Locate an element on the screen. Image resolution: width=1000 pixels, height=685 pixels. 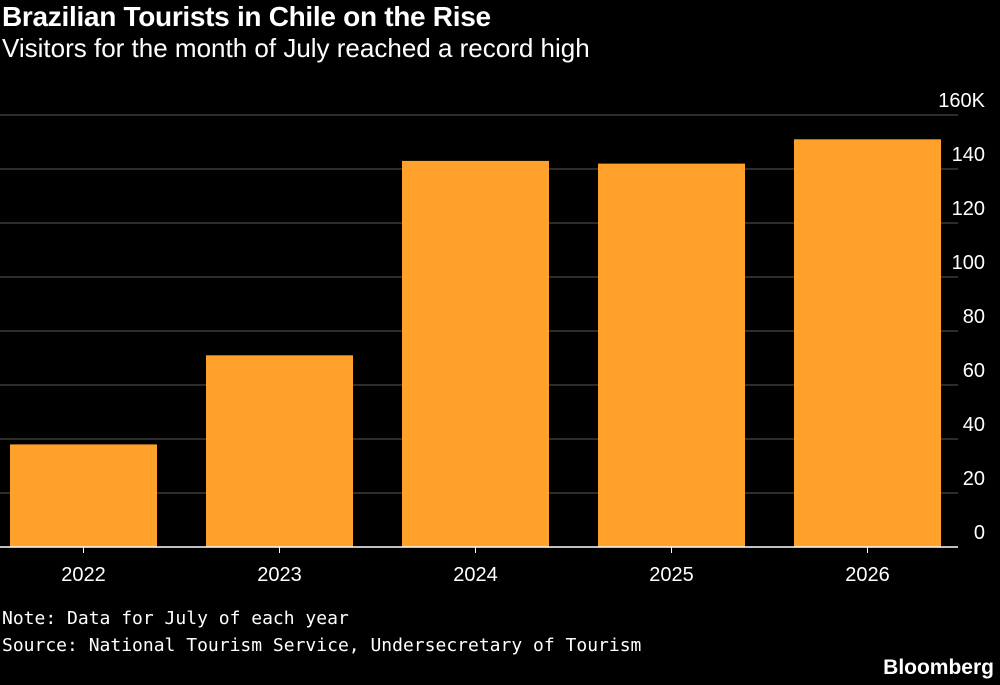
y-tick-label: 120 is located at coordinates (968, 209).